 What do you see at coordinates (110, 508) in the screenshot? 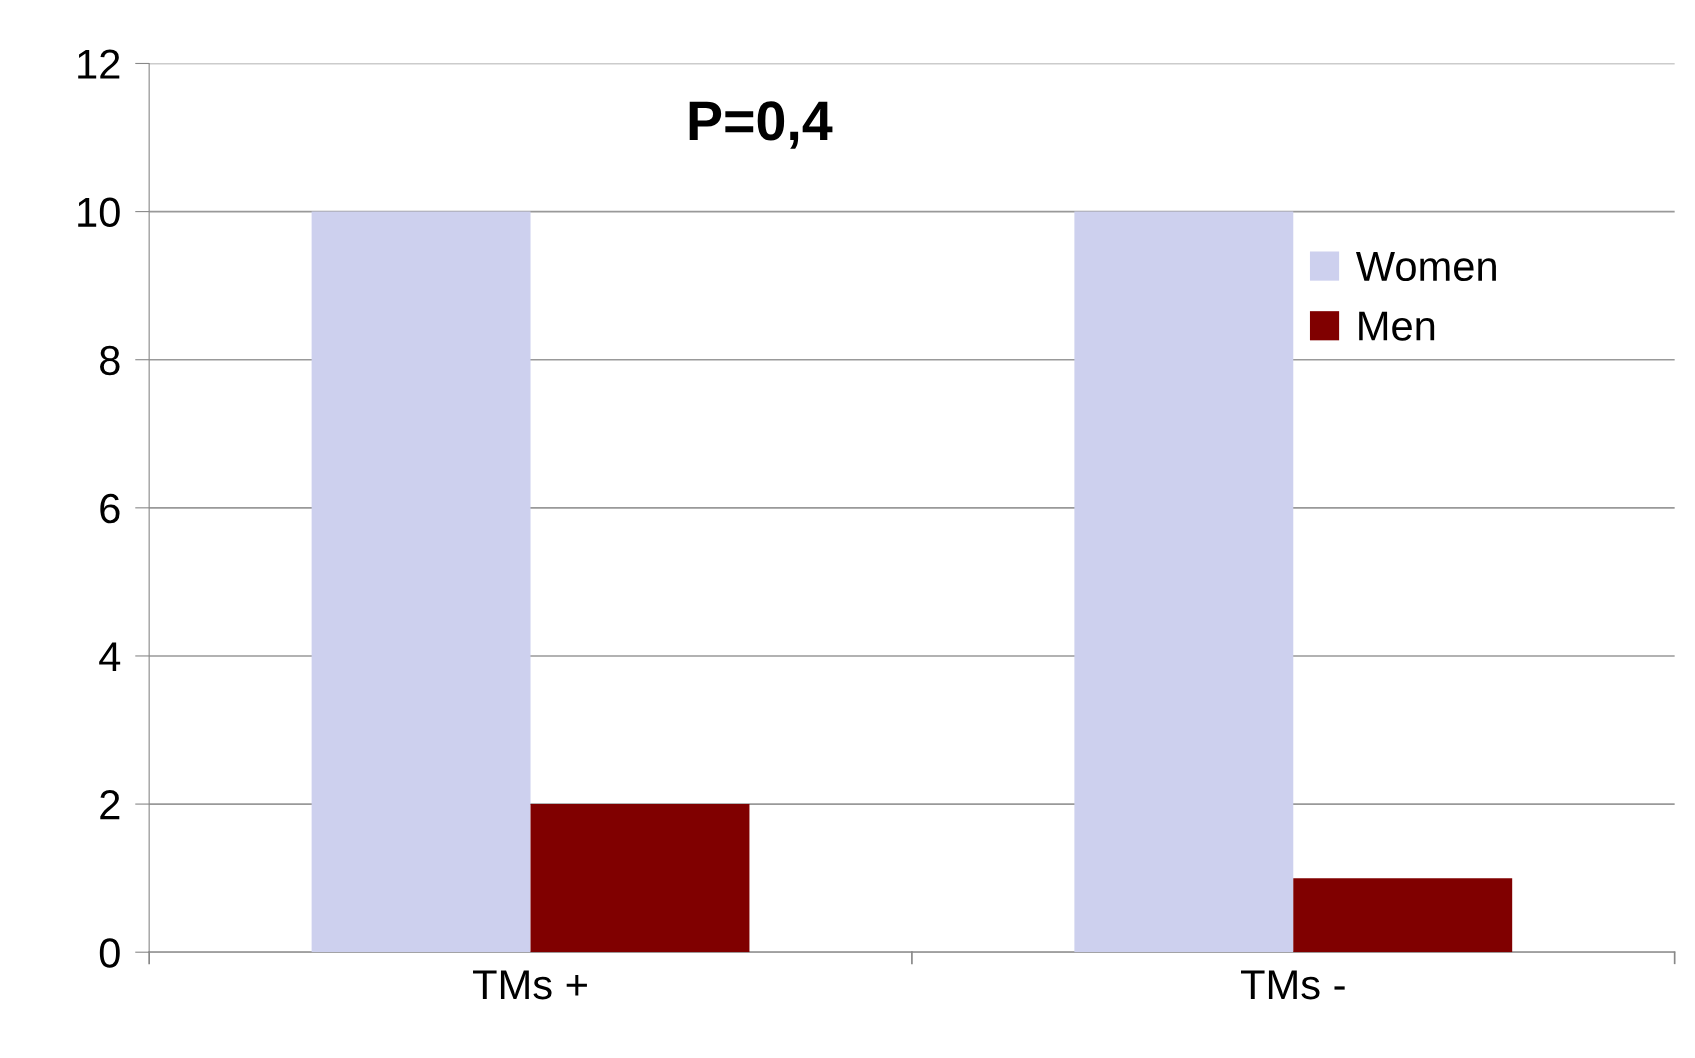
I see `y-tick-label: 6` at bounding box center [110, 508].